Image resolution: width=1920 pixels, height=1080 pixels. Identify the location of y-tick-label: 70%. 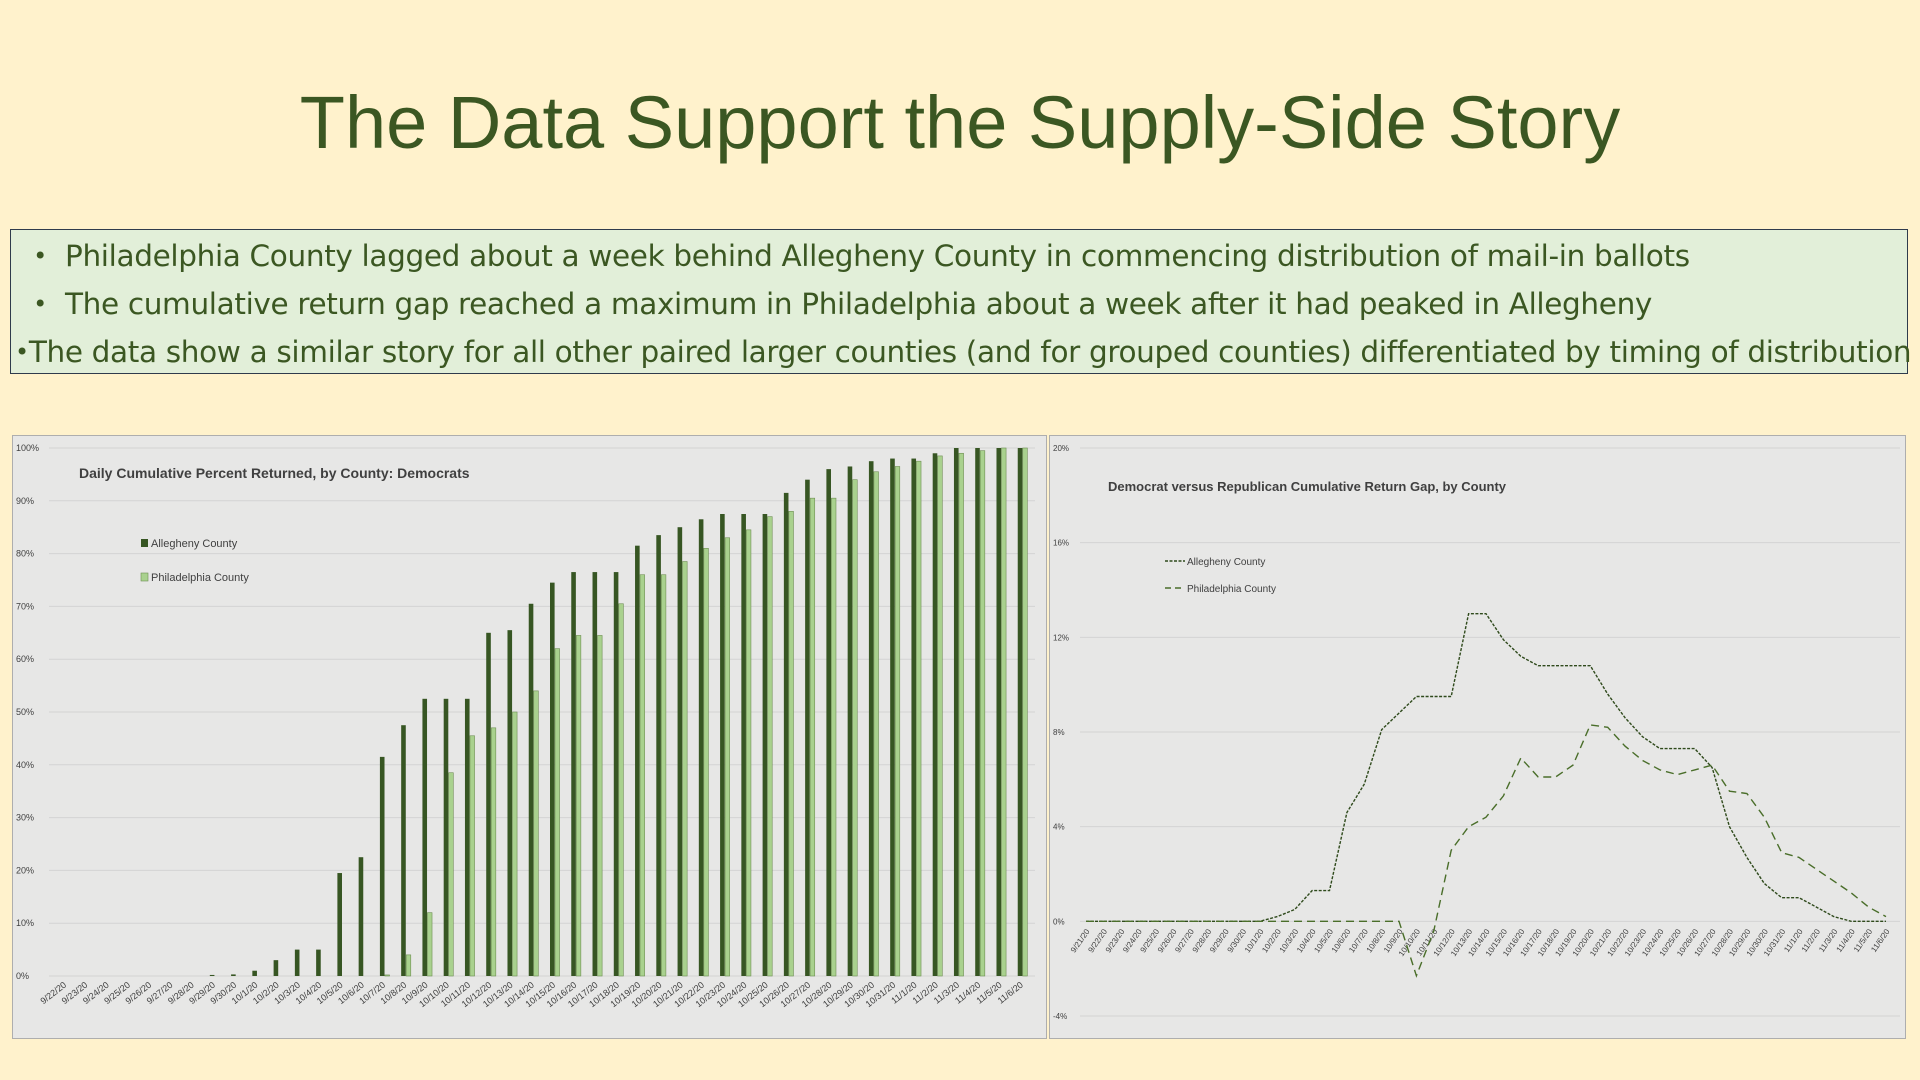
(25, 606).